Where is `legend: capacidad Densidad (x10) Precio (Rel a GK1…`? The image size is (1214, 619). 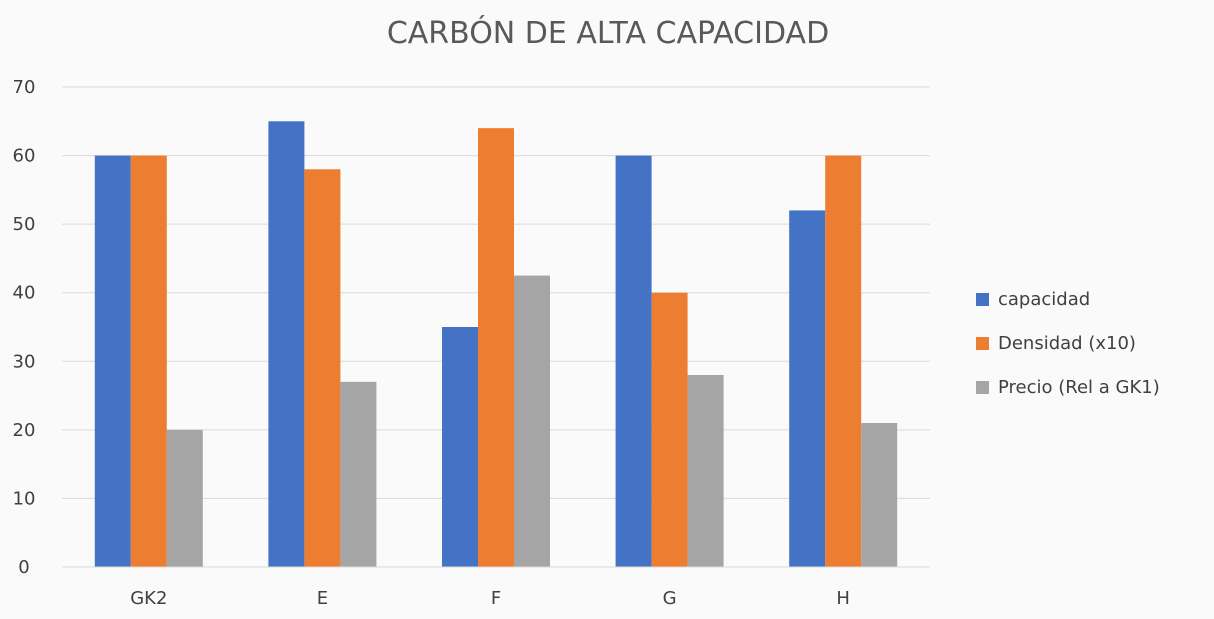 legend: capacidad Densidad (x10) Precio (Rel a GK1… is located at coordinates (1068, 343).